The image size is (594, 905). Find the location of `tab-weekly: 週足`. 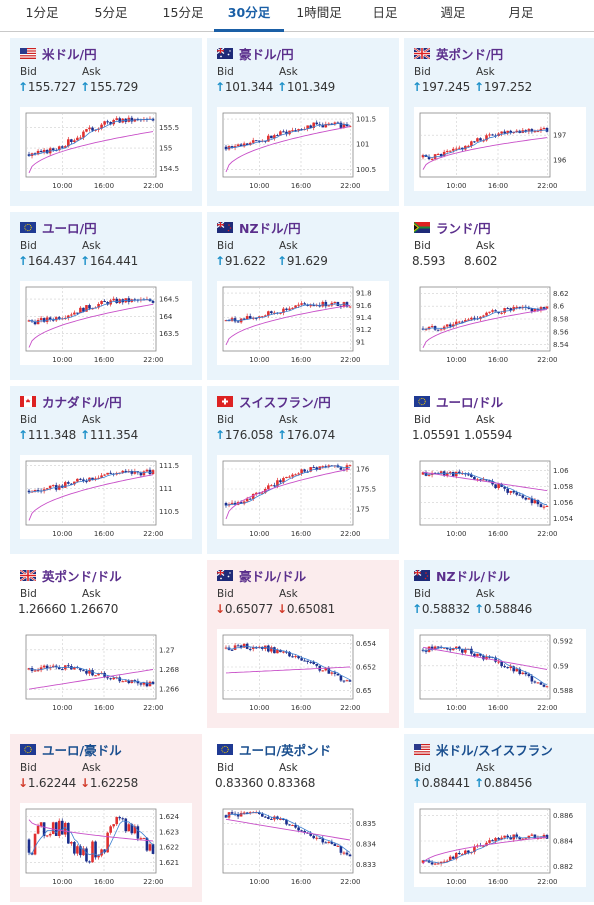

tab-weekly: 週足 is located at coordinates (453, 12).